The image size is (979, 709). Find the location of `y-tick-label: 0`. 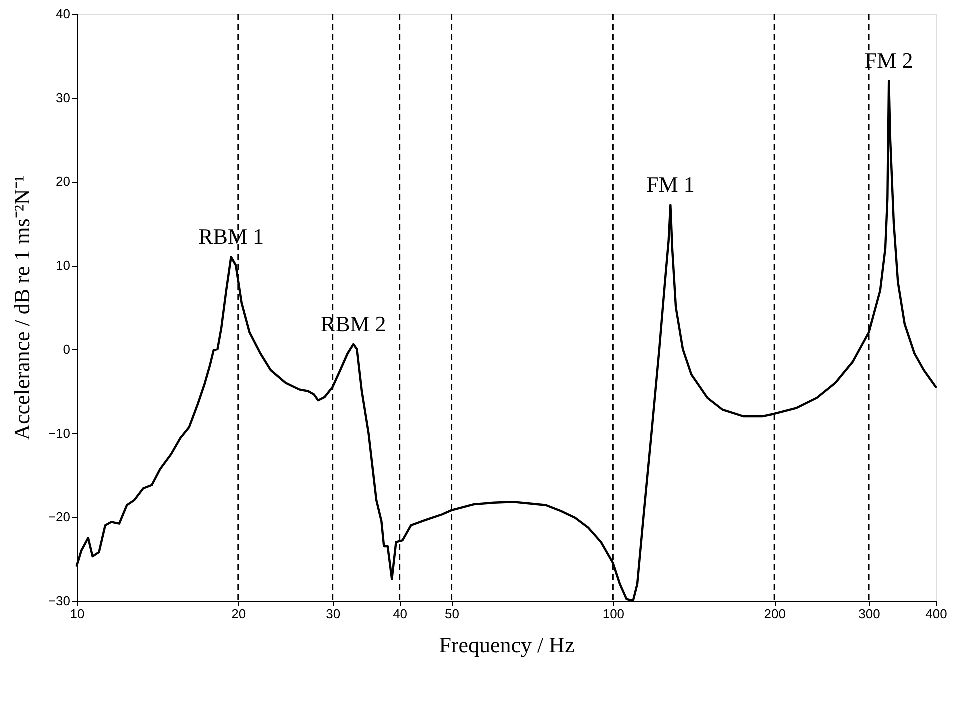

y-tick-label: 0 is located at coordinates (66, 349).